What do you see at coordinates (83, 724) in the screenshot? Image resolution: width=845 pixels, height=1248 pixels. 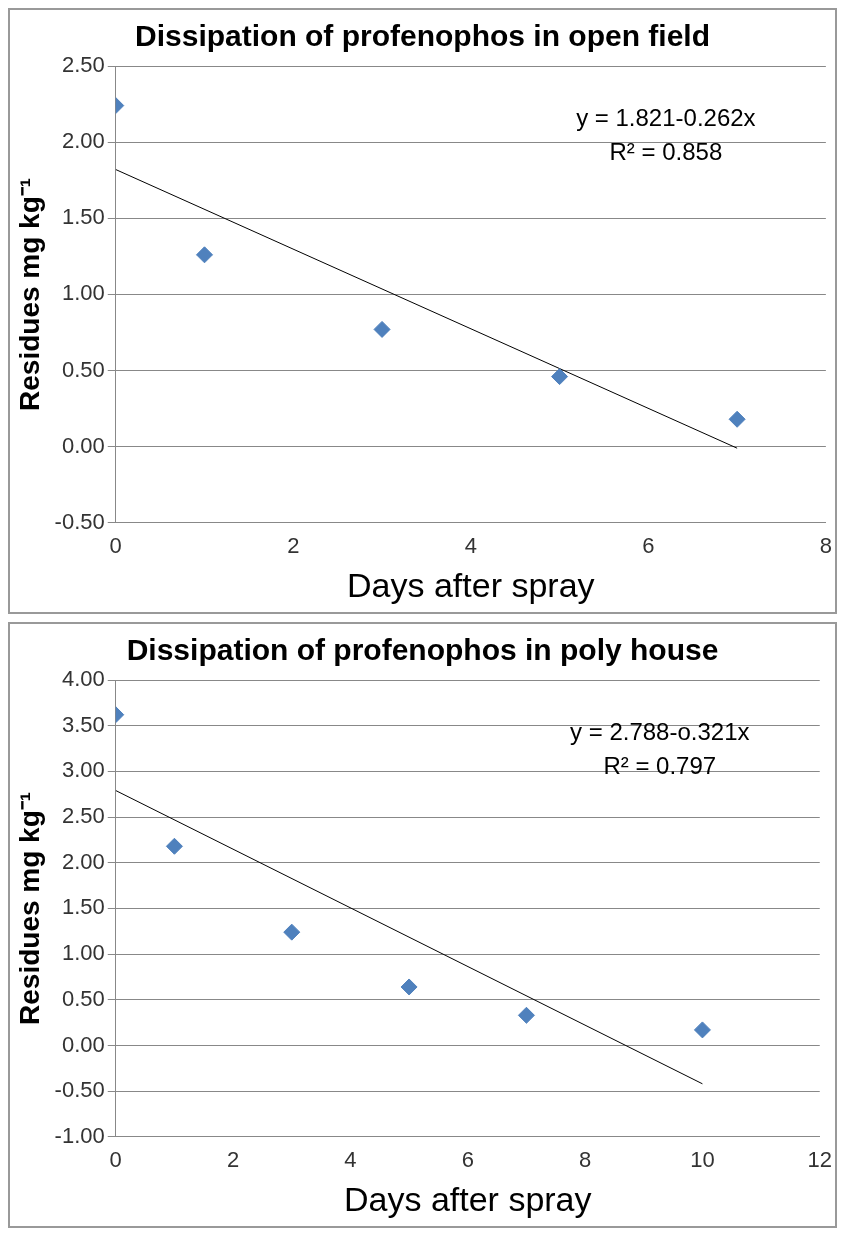 I see `y-tick-label: 3.50` at bounding box center [83, 724].